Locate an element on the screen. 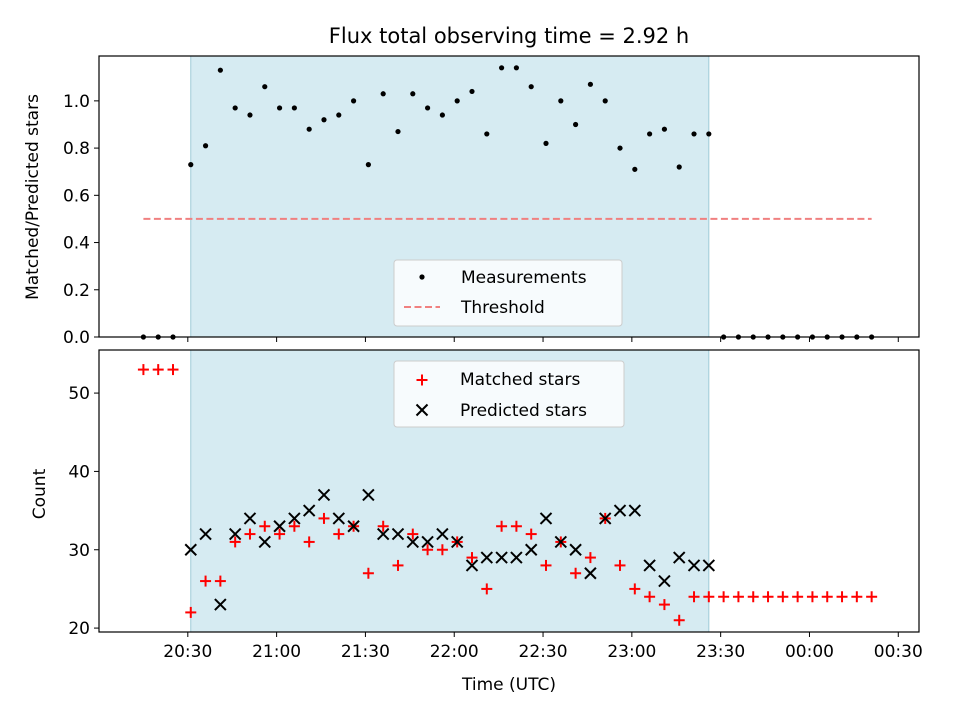 The height and width of the screenshot is (720, 960). legend-label-predicted: Predicted stars is located at coordinates (523, 411).